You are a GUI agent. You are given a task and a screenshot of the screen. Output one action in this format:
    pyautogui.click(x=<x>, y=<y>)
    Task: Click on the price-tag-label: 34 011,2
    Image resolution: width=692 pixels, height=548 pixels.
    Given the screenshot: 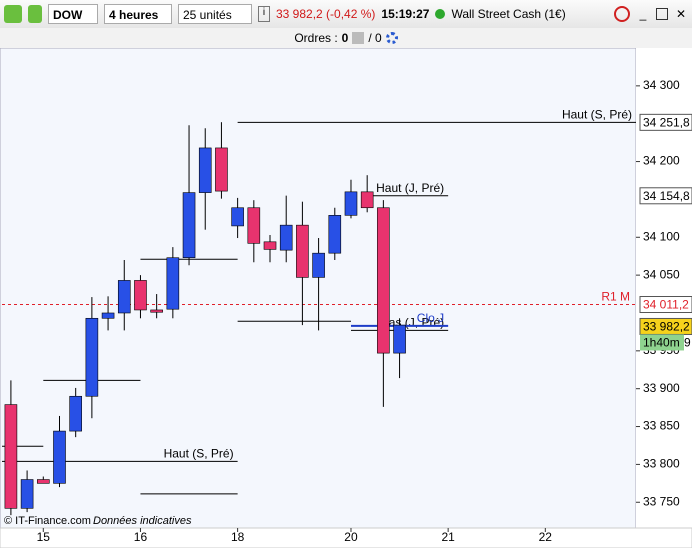 What is the action you would take?
    pyautogui.click(x=666, y=305)
    